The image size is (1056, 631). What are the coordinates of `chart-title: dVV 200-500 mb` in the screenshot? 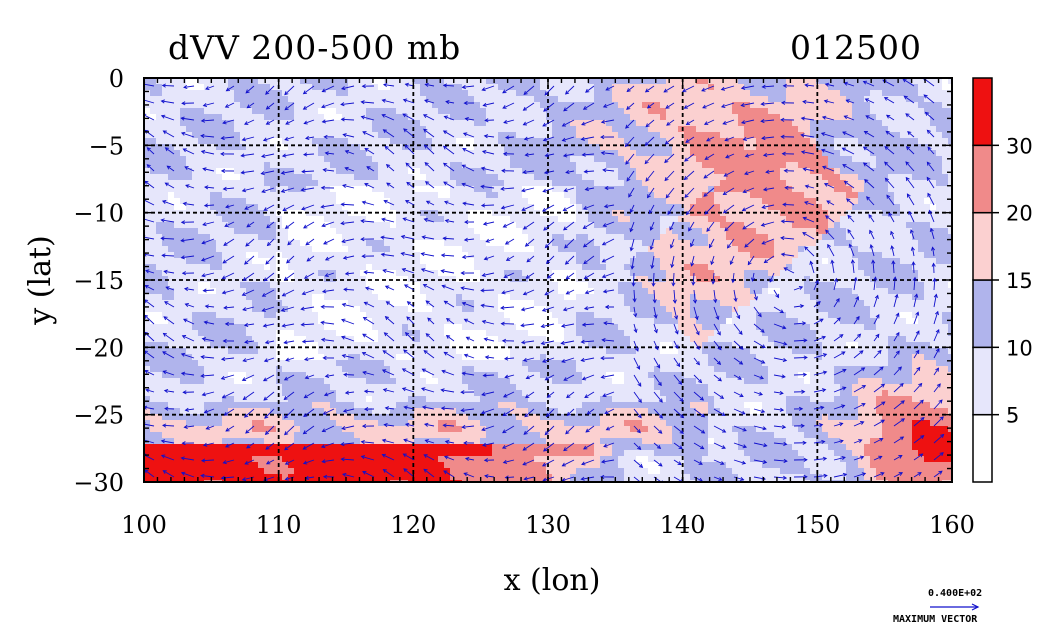 It's located at (315, 47).